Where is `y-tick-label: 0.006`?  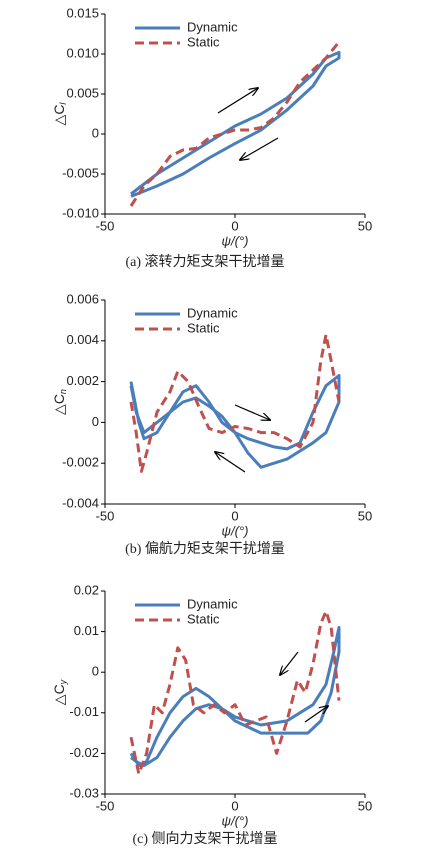
y-tick-label: 0.006 is located at coordinates (82, 298).